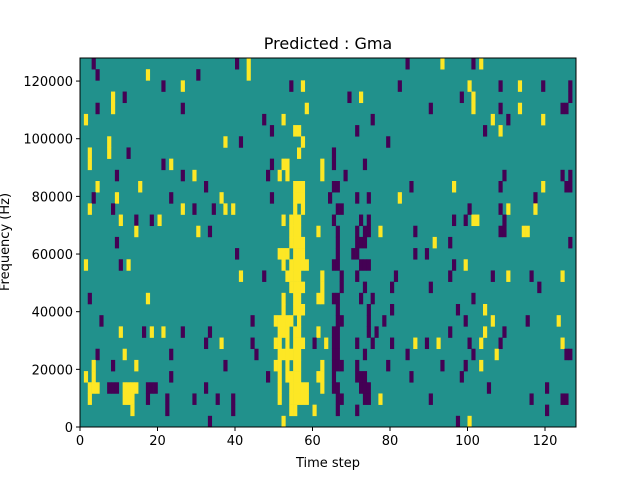 The height and width of the screenshot is (480, 640). Describe the element at coordinates (545, 441) in the screenshot. I see `x-tick-label: 120` at that location.